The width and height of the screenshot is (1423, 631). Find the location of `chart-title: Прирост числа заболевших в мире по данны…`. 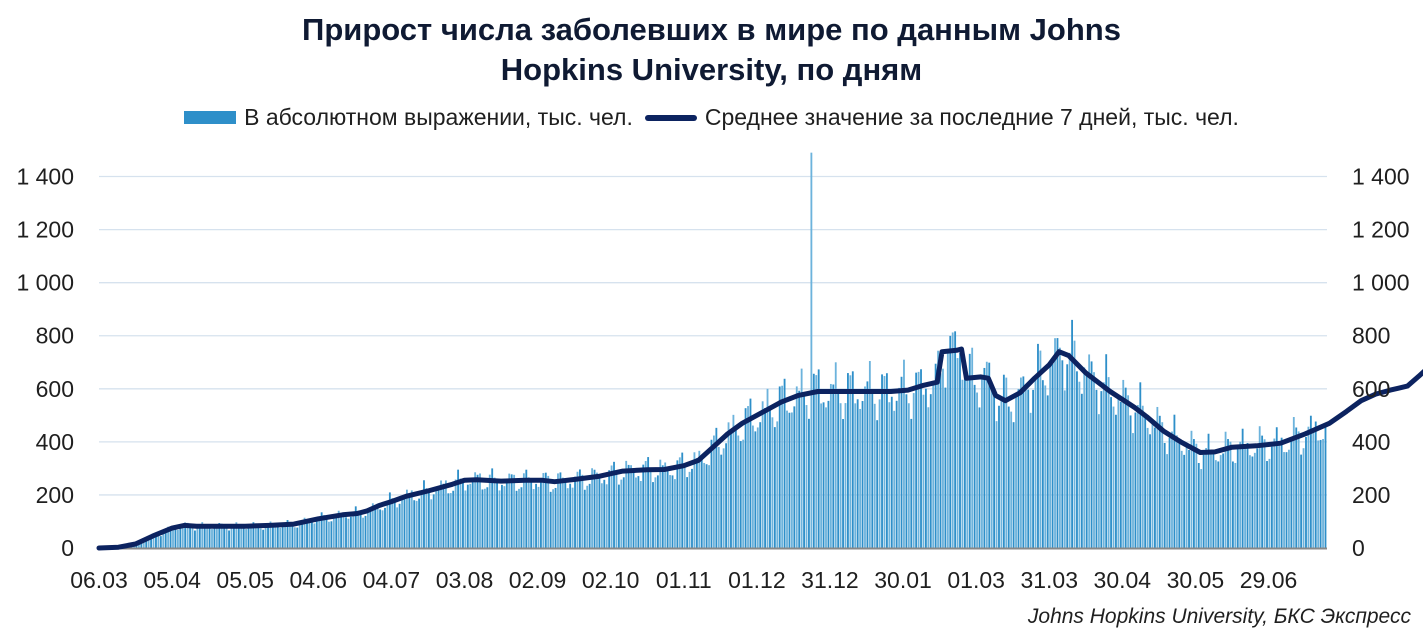

chart-title: Прирост числа заболевших в мире по данны… is located at coordinates (711, 50).